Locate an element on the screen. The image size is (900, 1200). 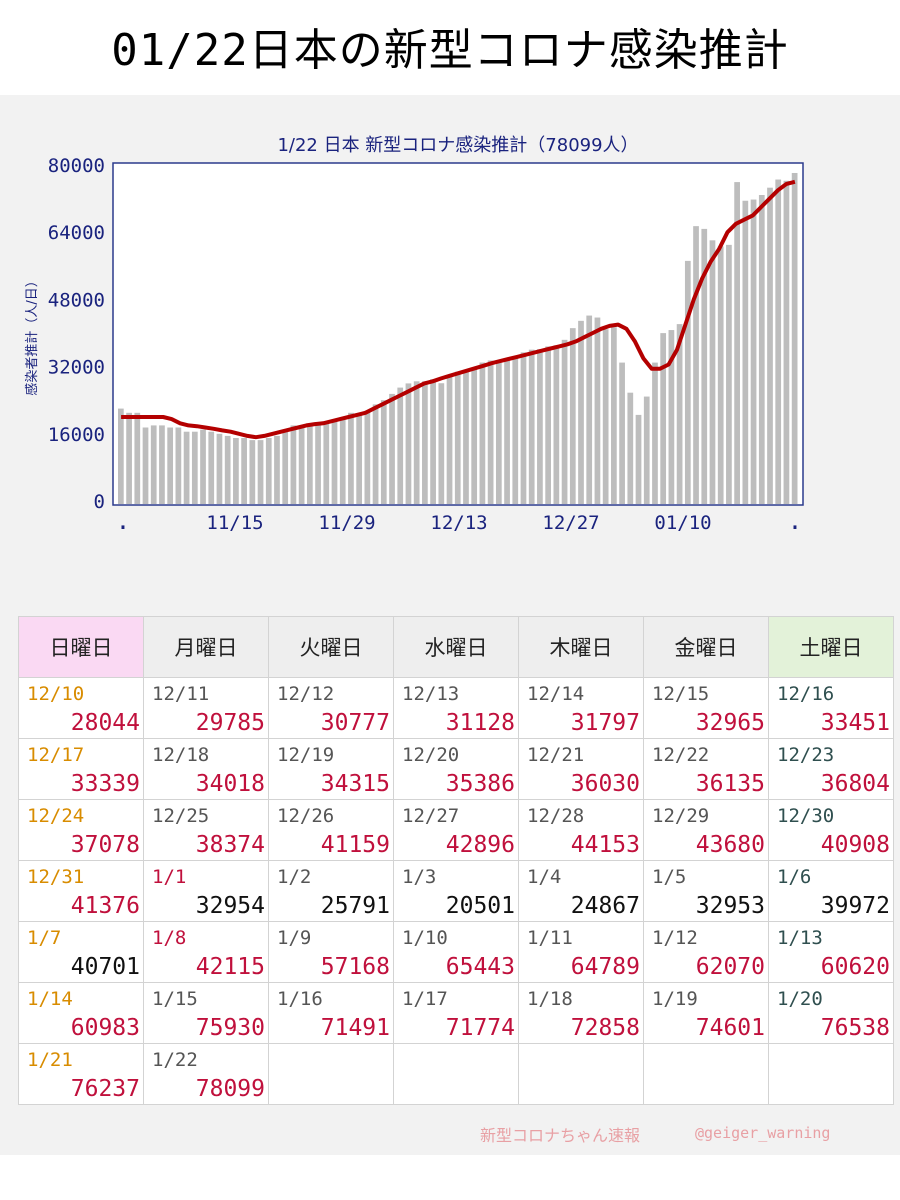
cell-date: 12/10 is located at coordinates (56, 694).